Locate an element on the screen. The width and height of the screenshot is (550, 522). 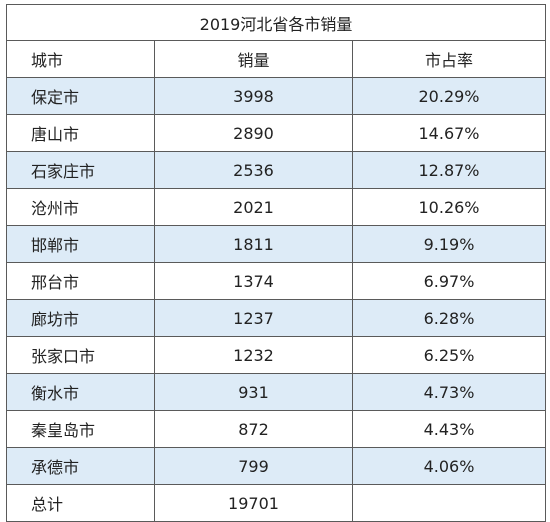
city-cell: 邢台市 is located at coordinates (80, 281).